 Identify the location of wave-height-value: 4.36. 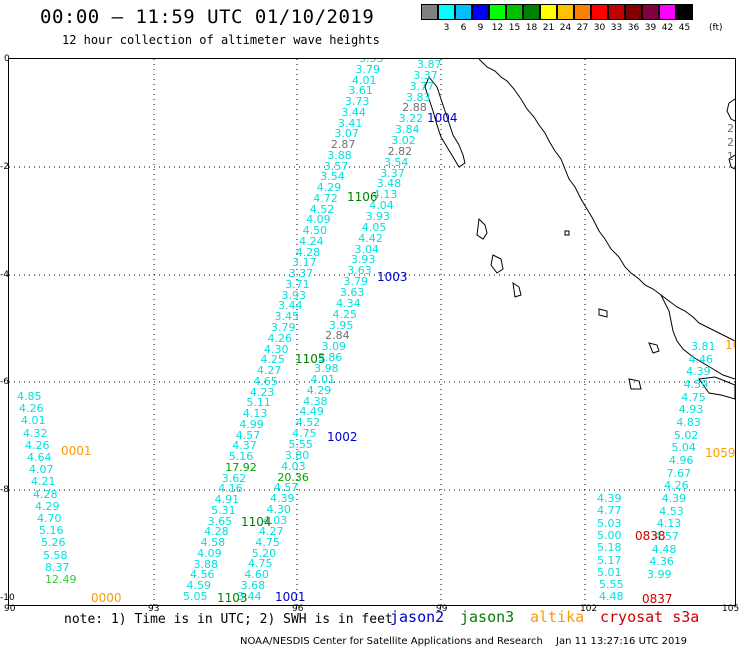
(661, 562).